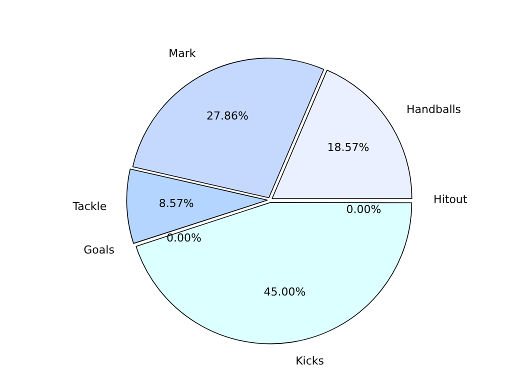 The image size is (520, 390). What do you see at coordinates (434, 109) in the screenshot?
I see `slice-label: Handballs` at bounding box center [434, 109].